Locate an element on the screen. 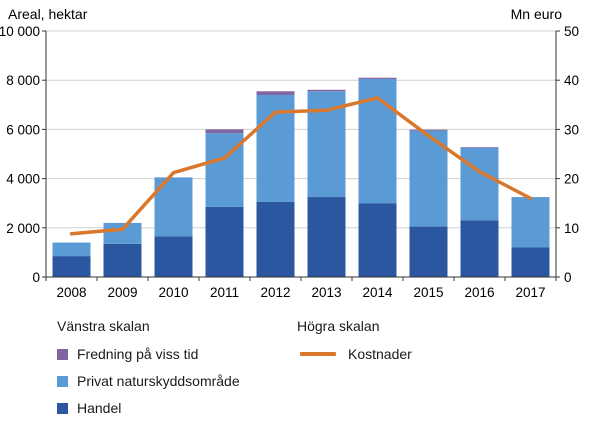 This screenshot has width=591, height=421. x-tick-label: 2016 is located at coordinates (479, 292).